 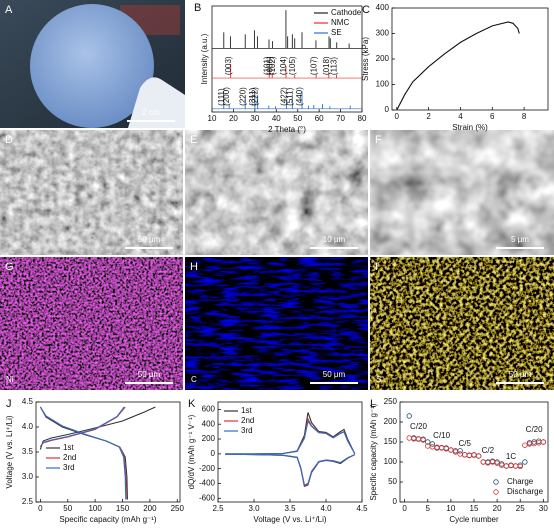 What do you see at coordinates (247, 430) in the screenshot?
I see `legend-label: 3rd` at bounding box center [247, 430].